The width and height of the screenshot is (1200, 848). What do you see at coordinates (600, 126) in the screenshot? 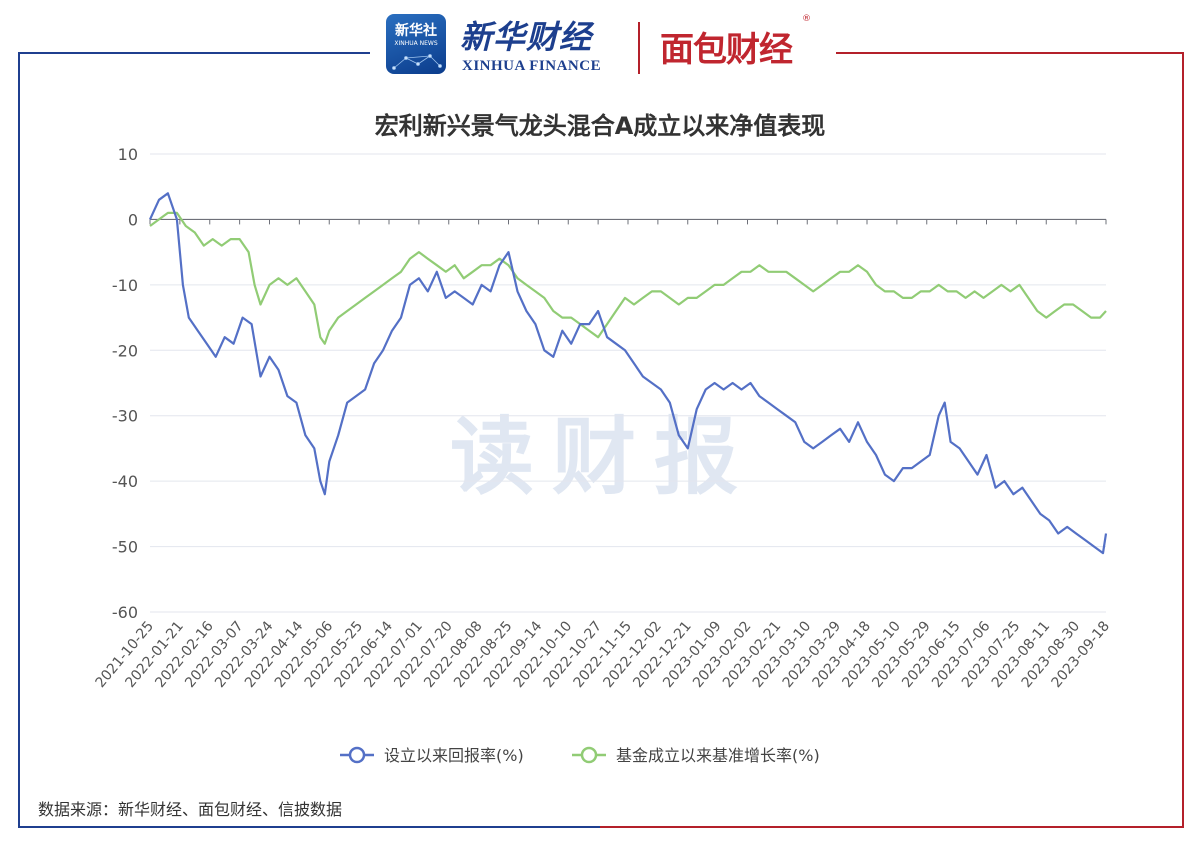
I see `chart-title: 宏利新兴景气龙头混合A成立以来净值表现` at bounding box center [600, 126].